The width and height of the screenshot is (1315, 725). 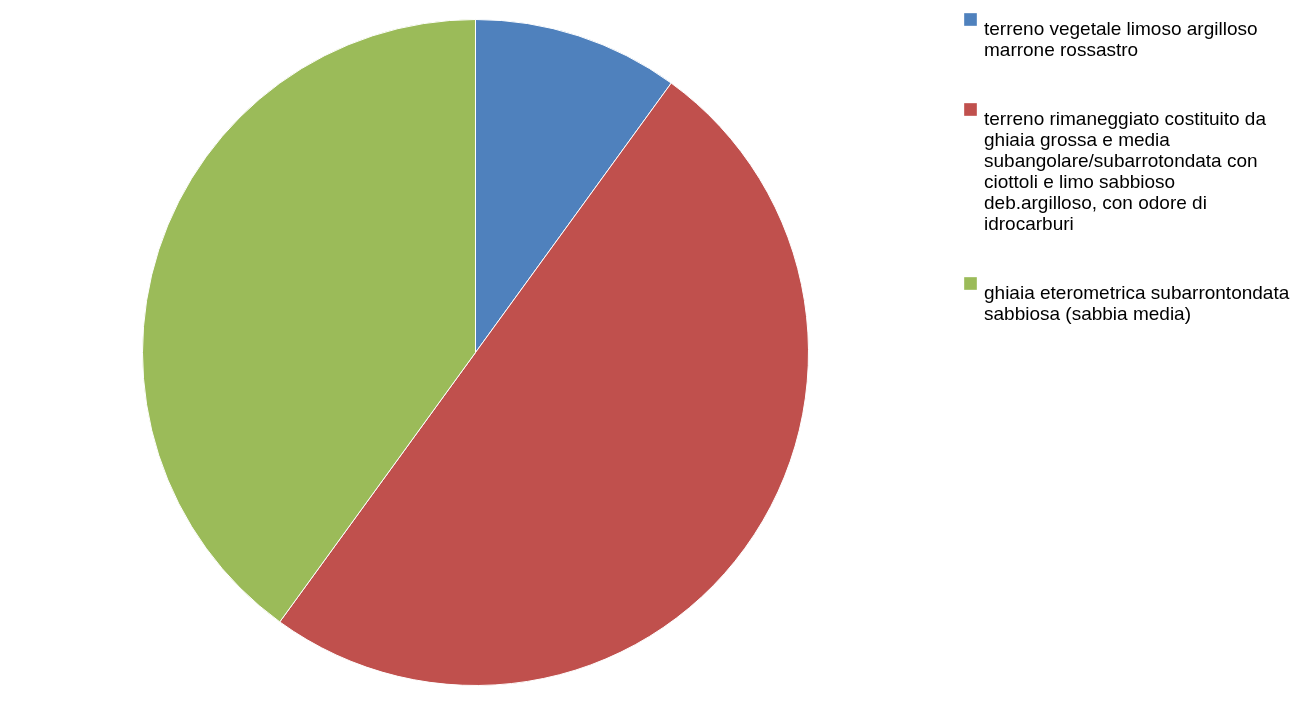 I want to click on legend-label: ghiaia eterometrica subarrontondata sabbiosa (sabbia media), so click(x=1137, y=302).